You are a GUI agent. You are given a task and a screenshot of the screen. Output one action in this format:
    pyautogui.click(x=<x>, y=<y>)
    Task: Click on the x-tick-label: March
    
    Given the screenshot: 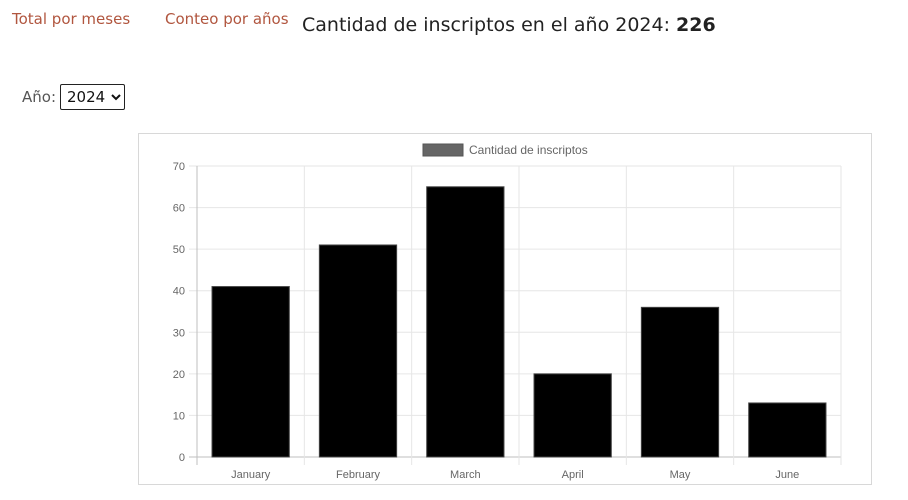 What is the action you would take?
    pyautogui.click(x=465, y=475)
    